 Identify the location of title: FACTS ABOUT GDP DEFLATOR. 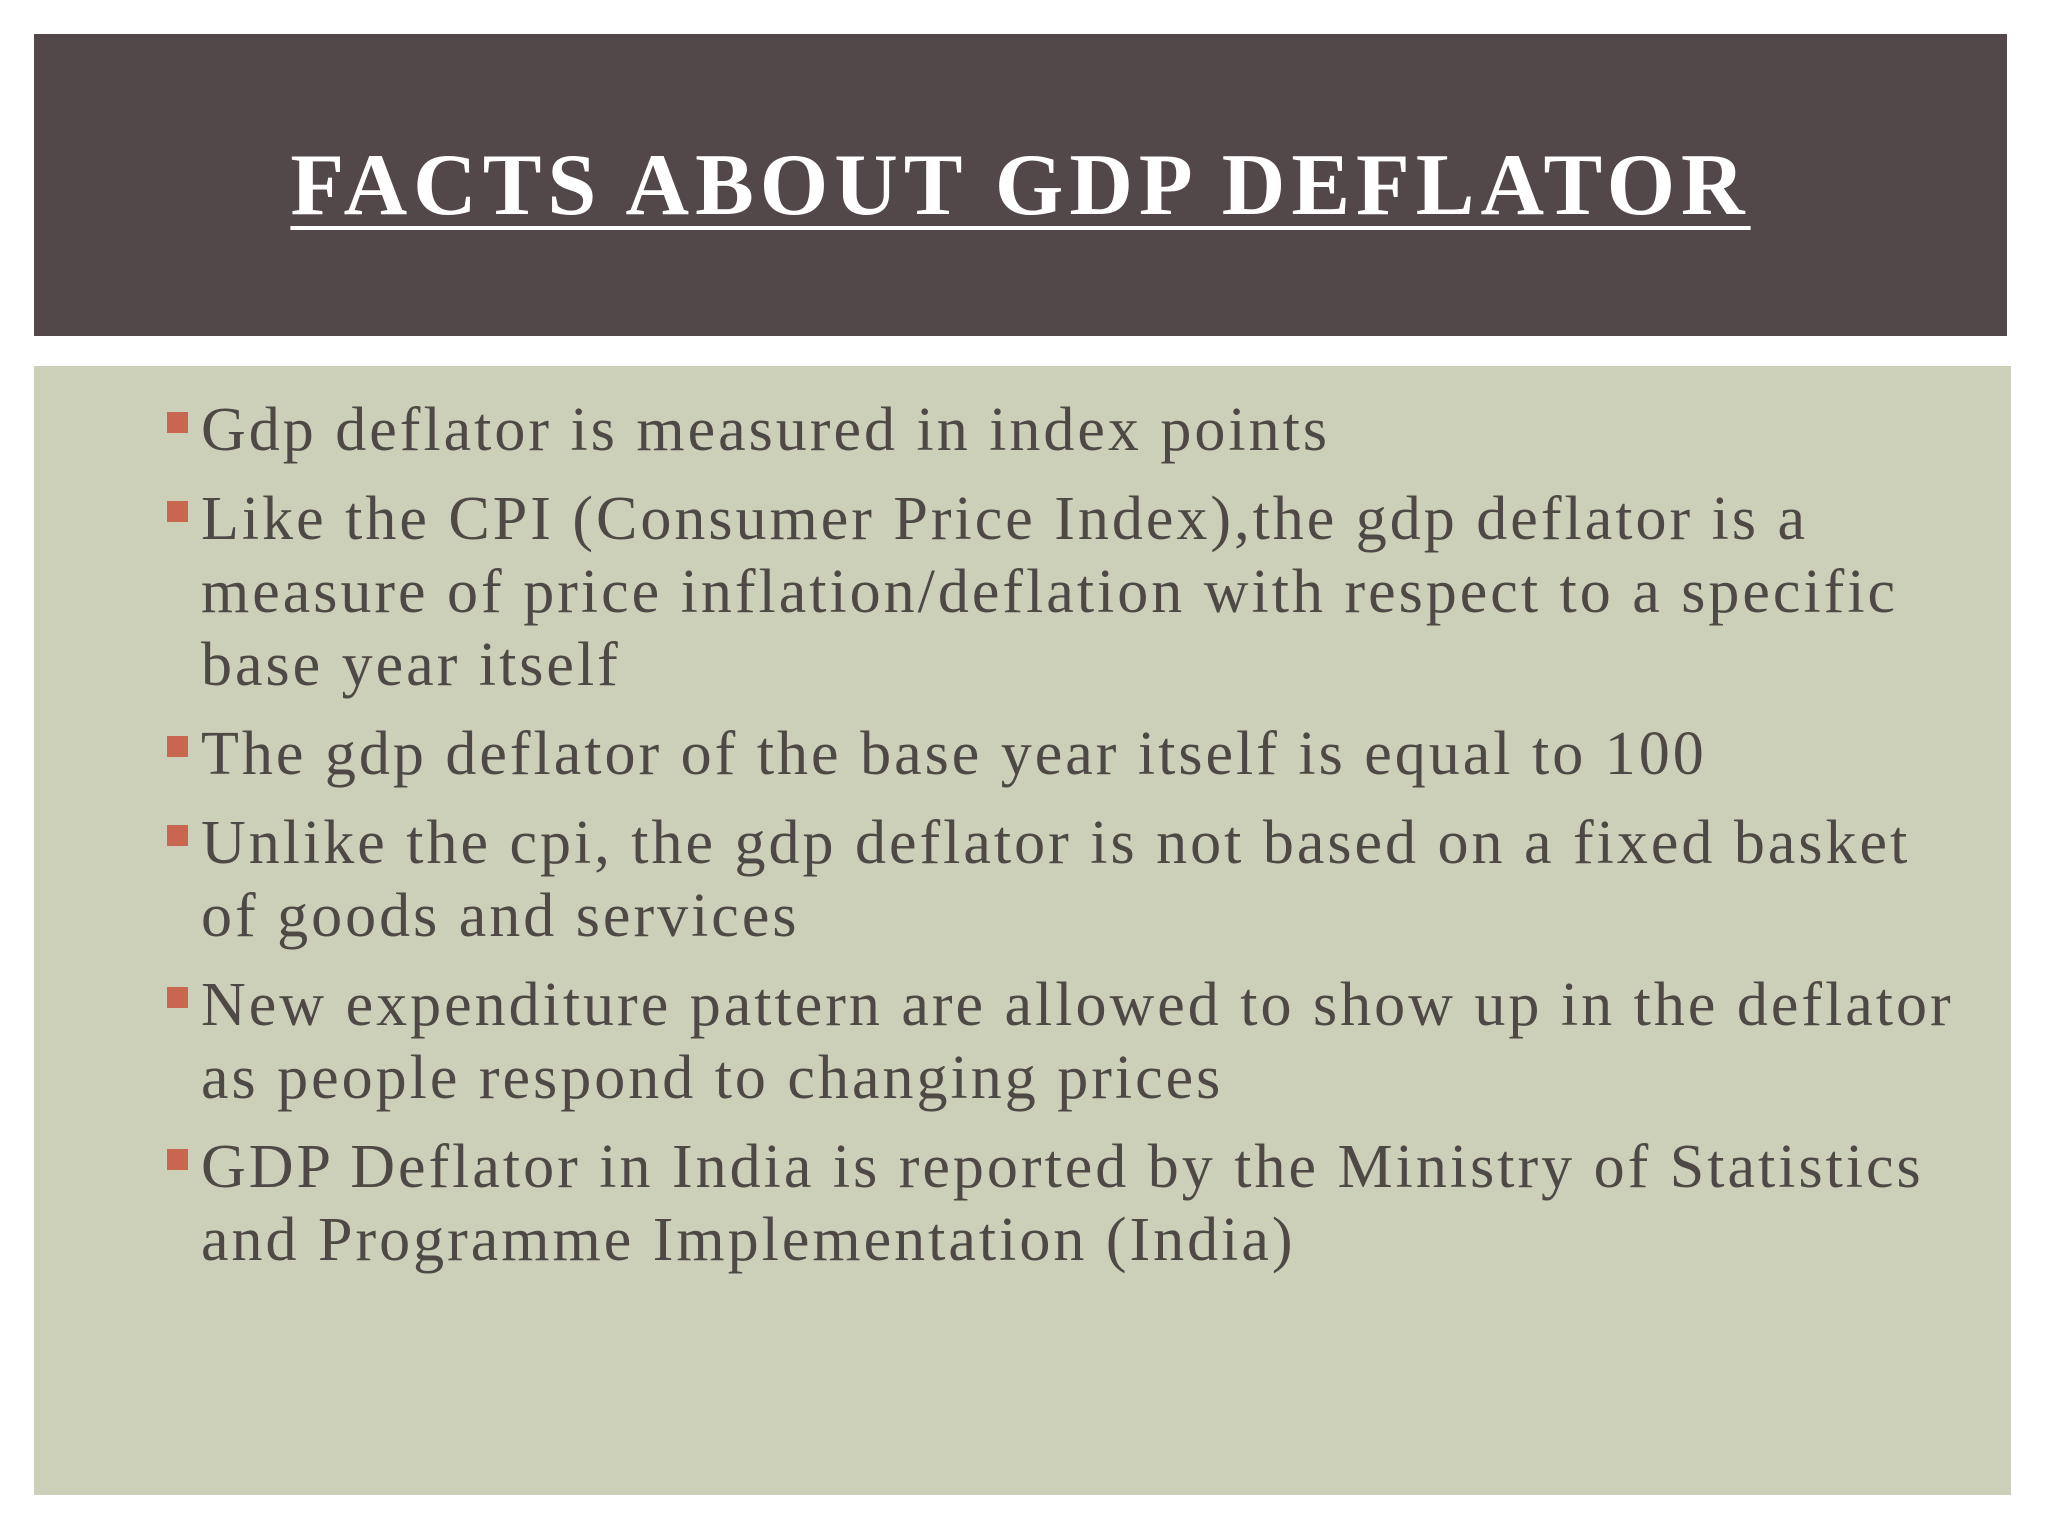
(1020, 185).